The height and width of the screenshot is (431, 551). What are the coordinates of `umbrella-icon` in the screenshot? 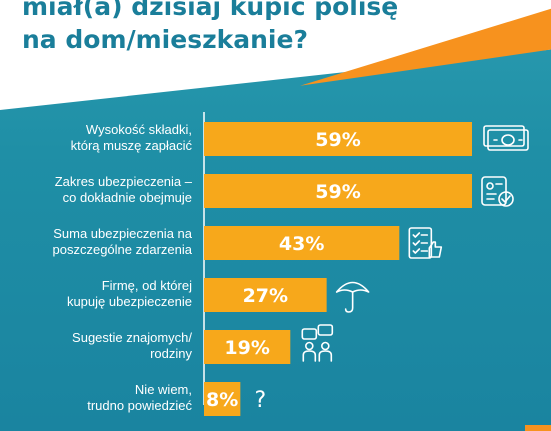 It's located at (352, 297).